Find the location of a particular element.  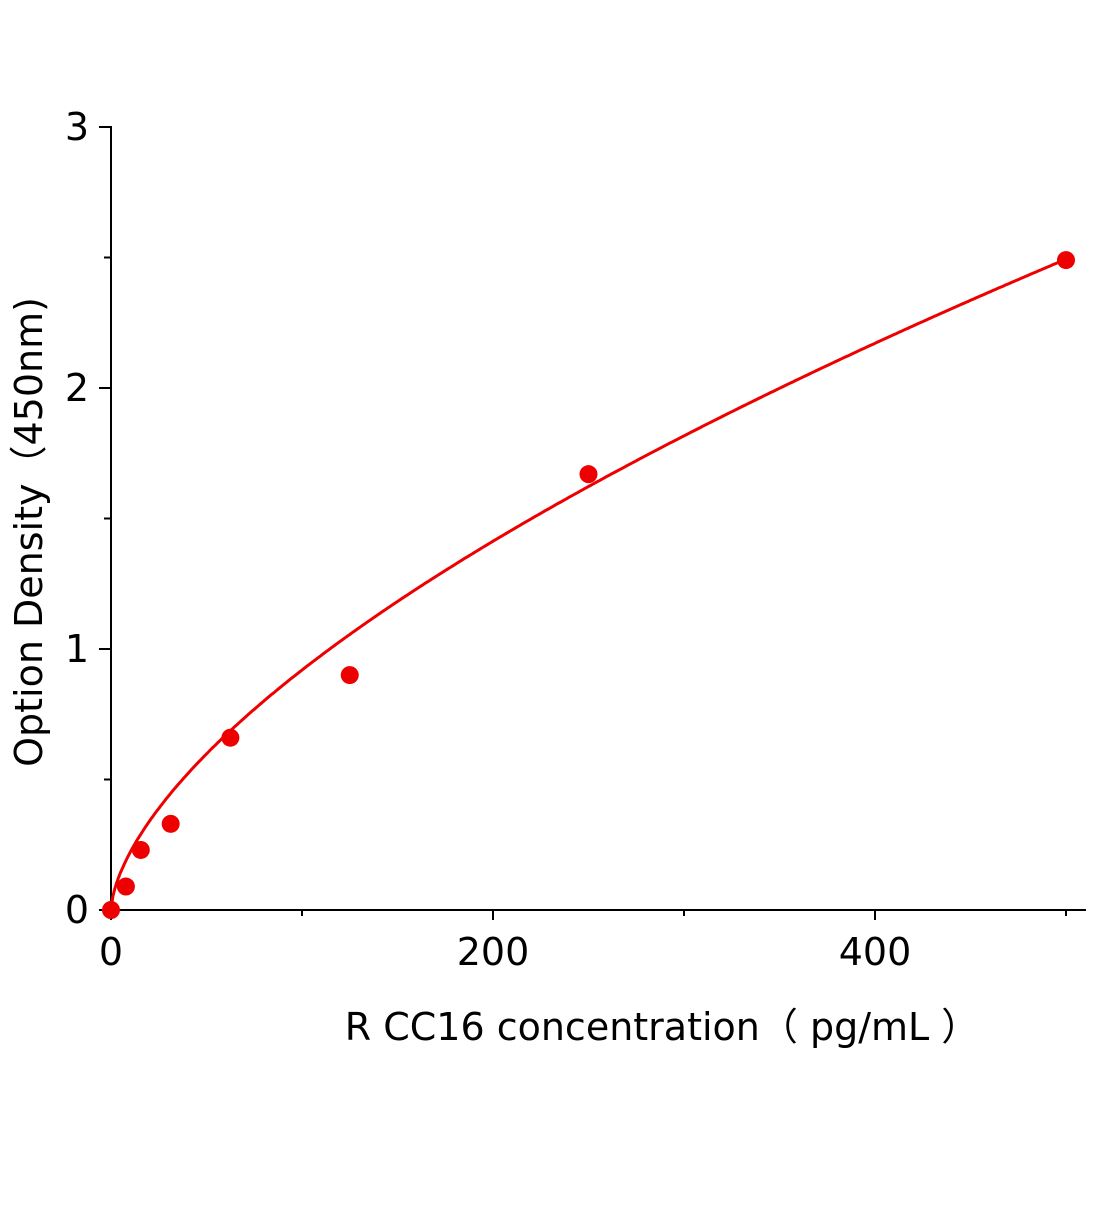

y-axis-label: Option Density（450nm) is located at coordinates (29, 532).